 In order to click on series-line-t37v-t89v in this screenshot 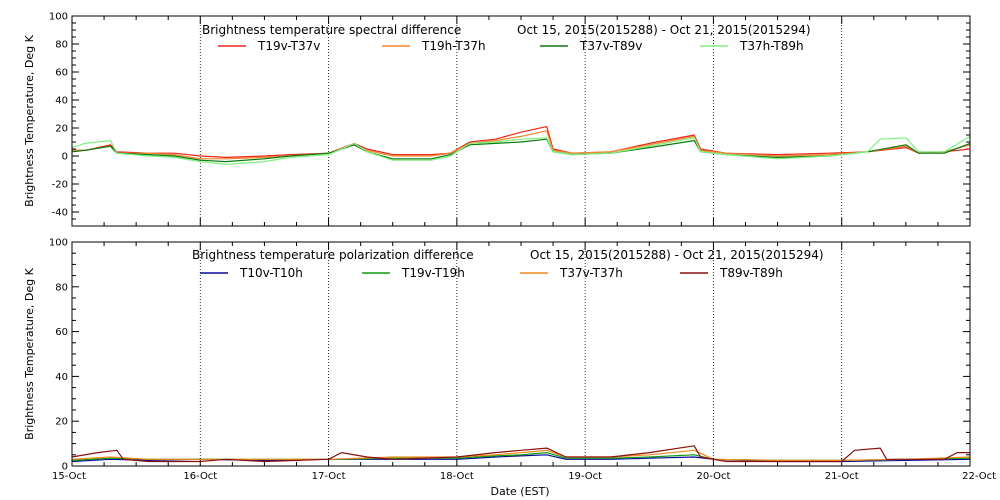, I will do `click(521, 150)`.